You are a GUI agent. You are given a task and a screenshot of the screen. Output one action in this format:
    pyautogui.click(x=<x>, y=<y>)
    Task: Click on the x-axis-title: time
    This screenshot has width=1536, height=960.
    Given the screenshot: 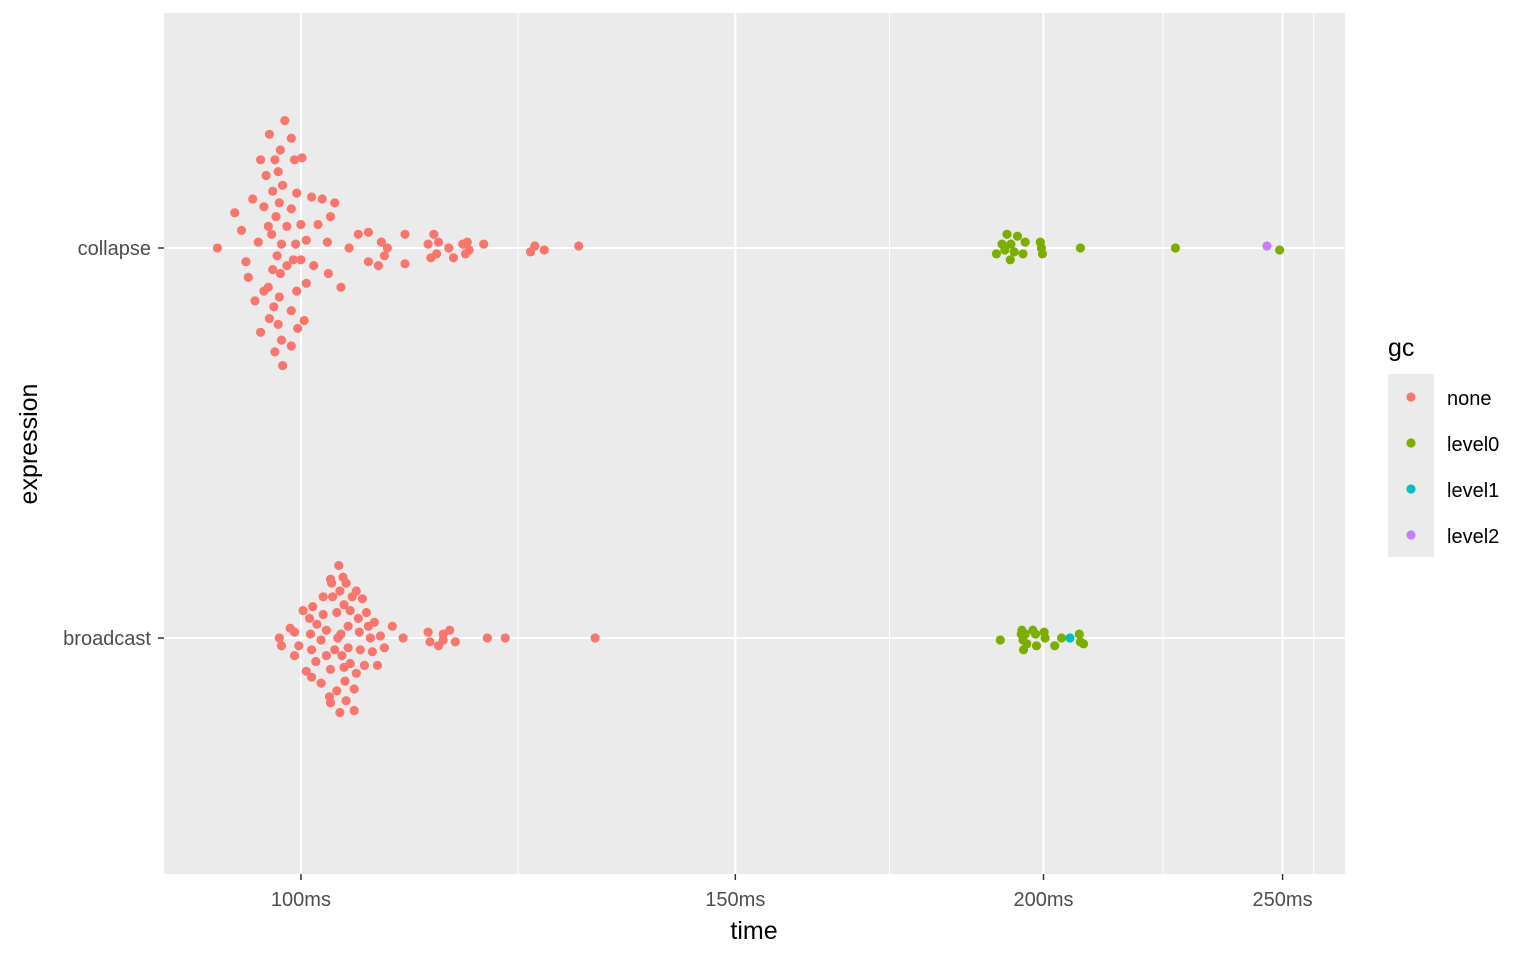 What is the action you would take?
    pyautogui.click(x=753, y=931)
    